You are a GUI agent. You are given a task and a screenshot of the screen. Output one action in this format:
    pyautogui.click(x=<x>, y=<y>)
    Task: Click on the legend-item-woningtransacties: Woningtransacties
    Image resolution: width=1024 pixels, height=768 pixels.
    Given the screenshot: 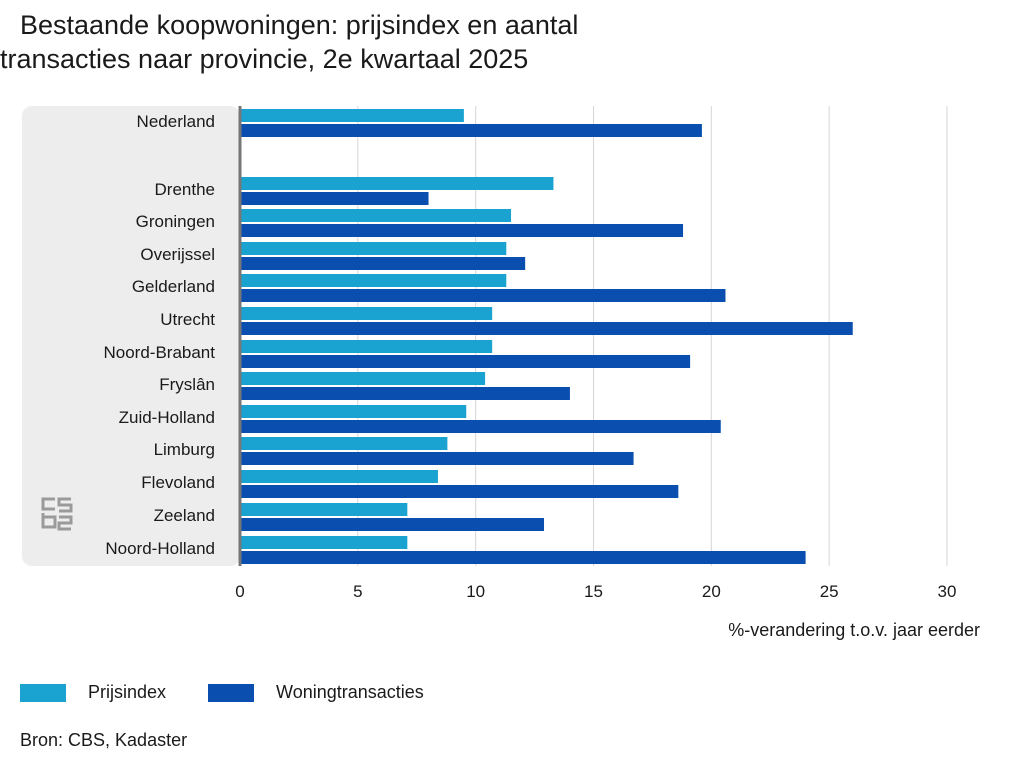 What is the action you would take?
    pyautogui.click(x=316, y=692)
    